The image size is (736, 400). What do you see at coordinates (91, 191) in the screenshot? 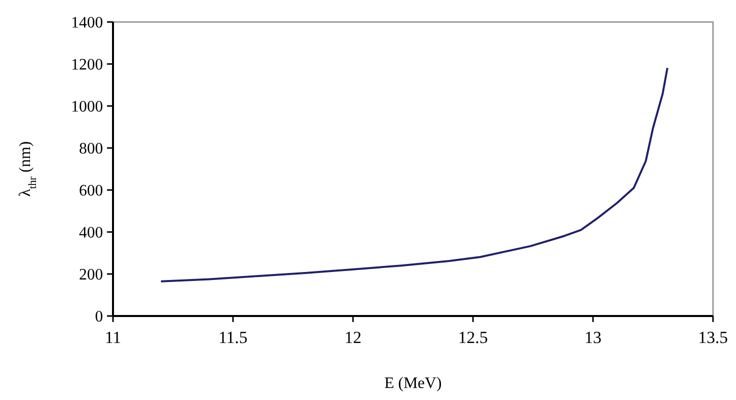
I see `y-tick-label: 600` at bounding box center [91, 191].